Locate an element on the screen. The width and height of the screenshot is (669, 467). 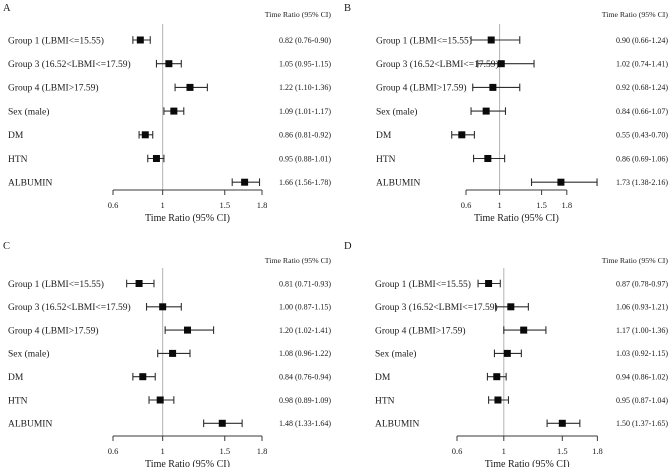
ci-value: 0.87 (0.78-0.97) is located at coordinates (642, 283).